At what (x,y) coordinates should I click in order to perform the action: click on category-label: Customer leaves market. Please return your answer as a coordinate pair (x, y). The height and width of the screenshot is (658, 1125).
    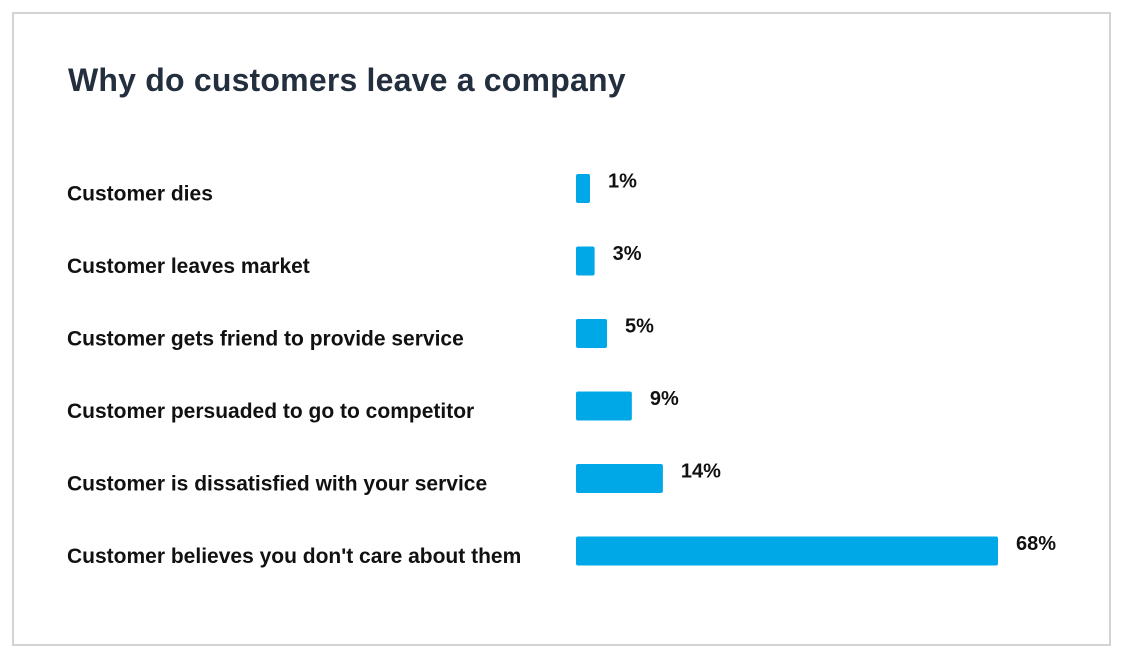
    Looking at the image, I should click on (188, 266).